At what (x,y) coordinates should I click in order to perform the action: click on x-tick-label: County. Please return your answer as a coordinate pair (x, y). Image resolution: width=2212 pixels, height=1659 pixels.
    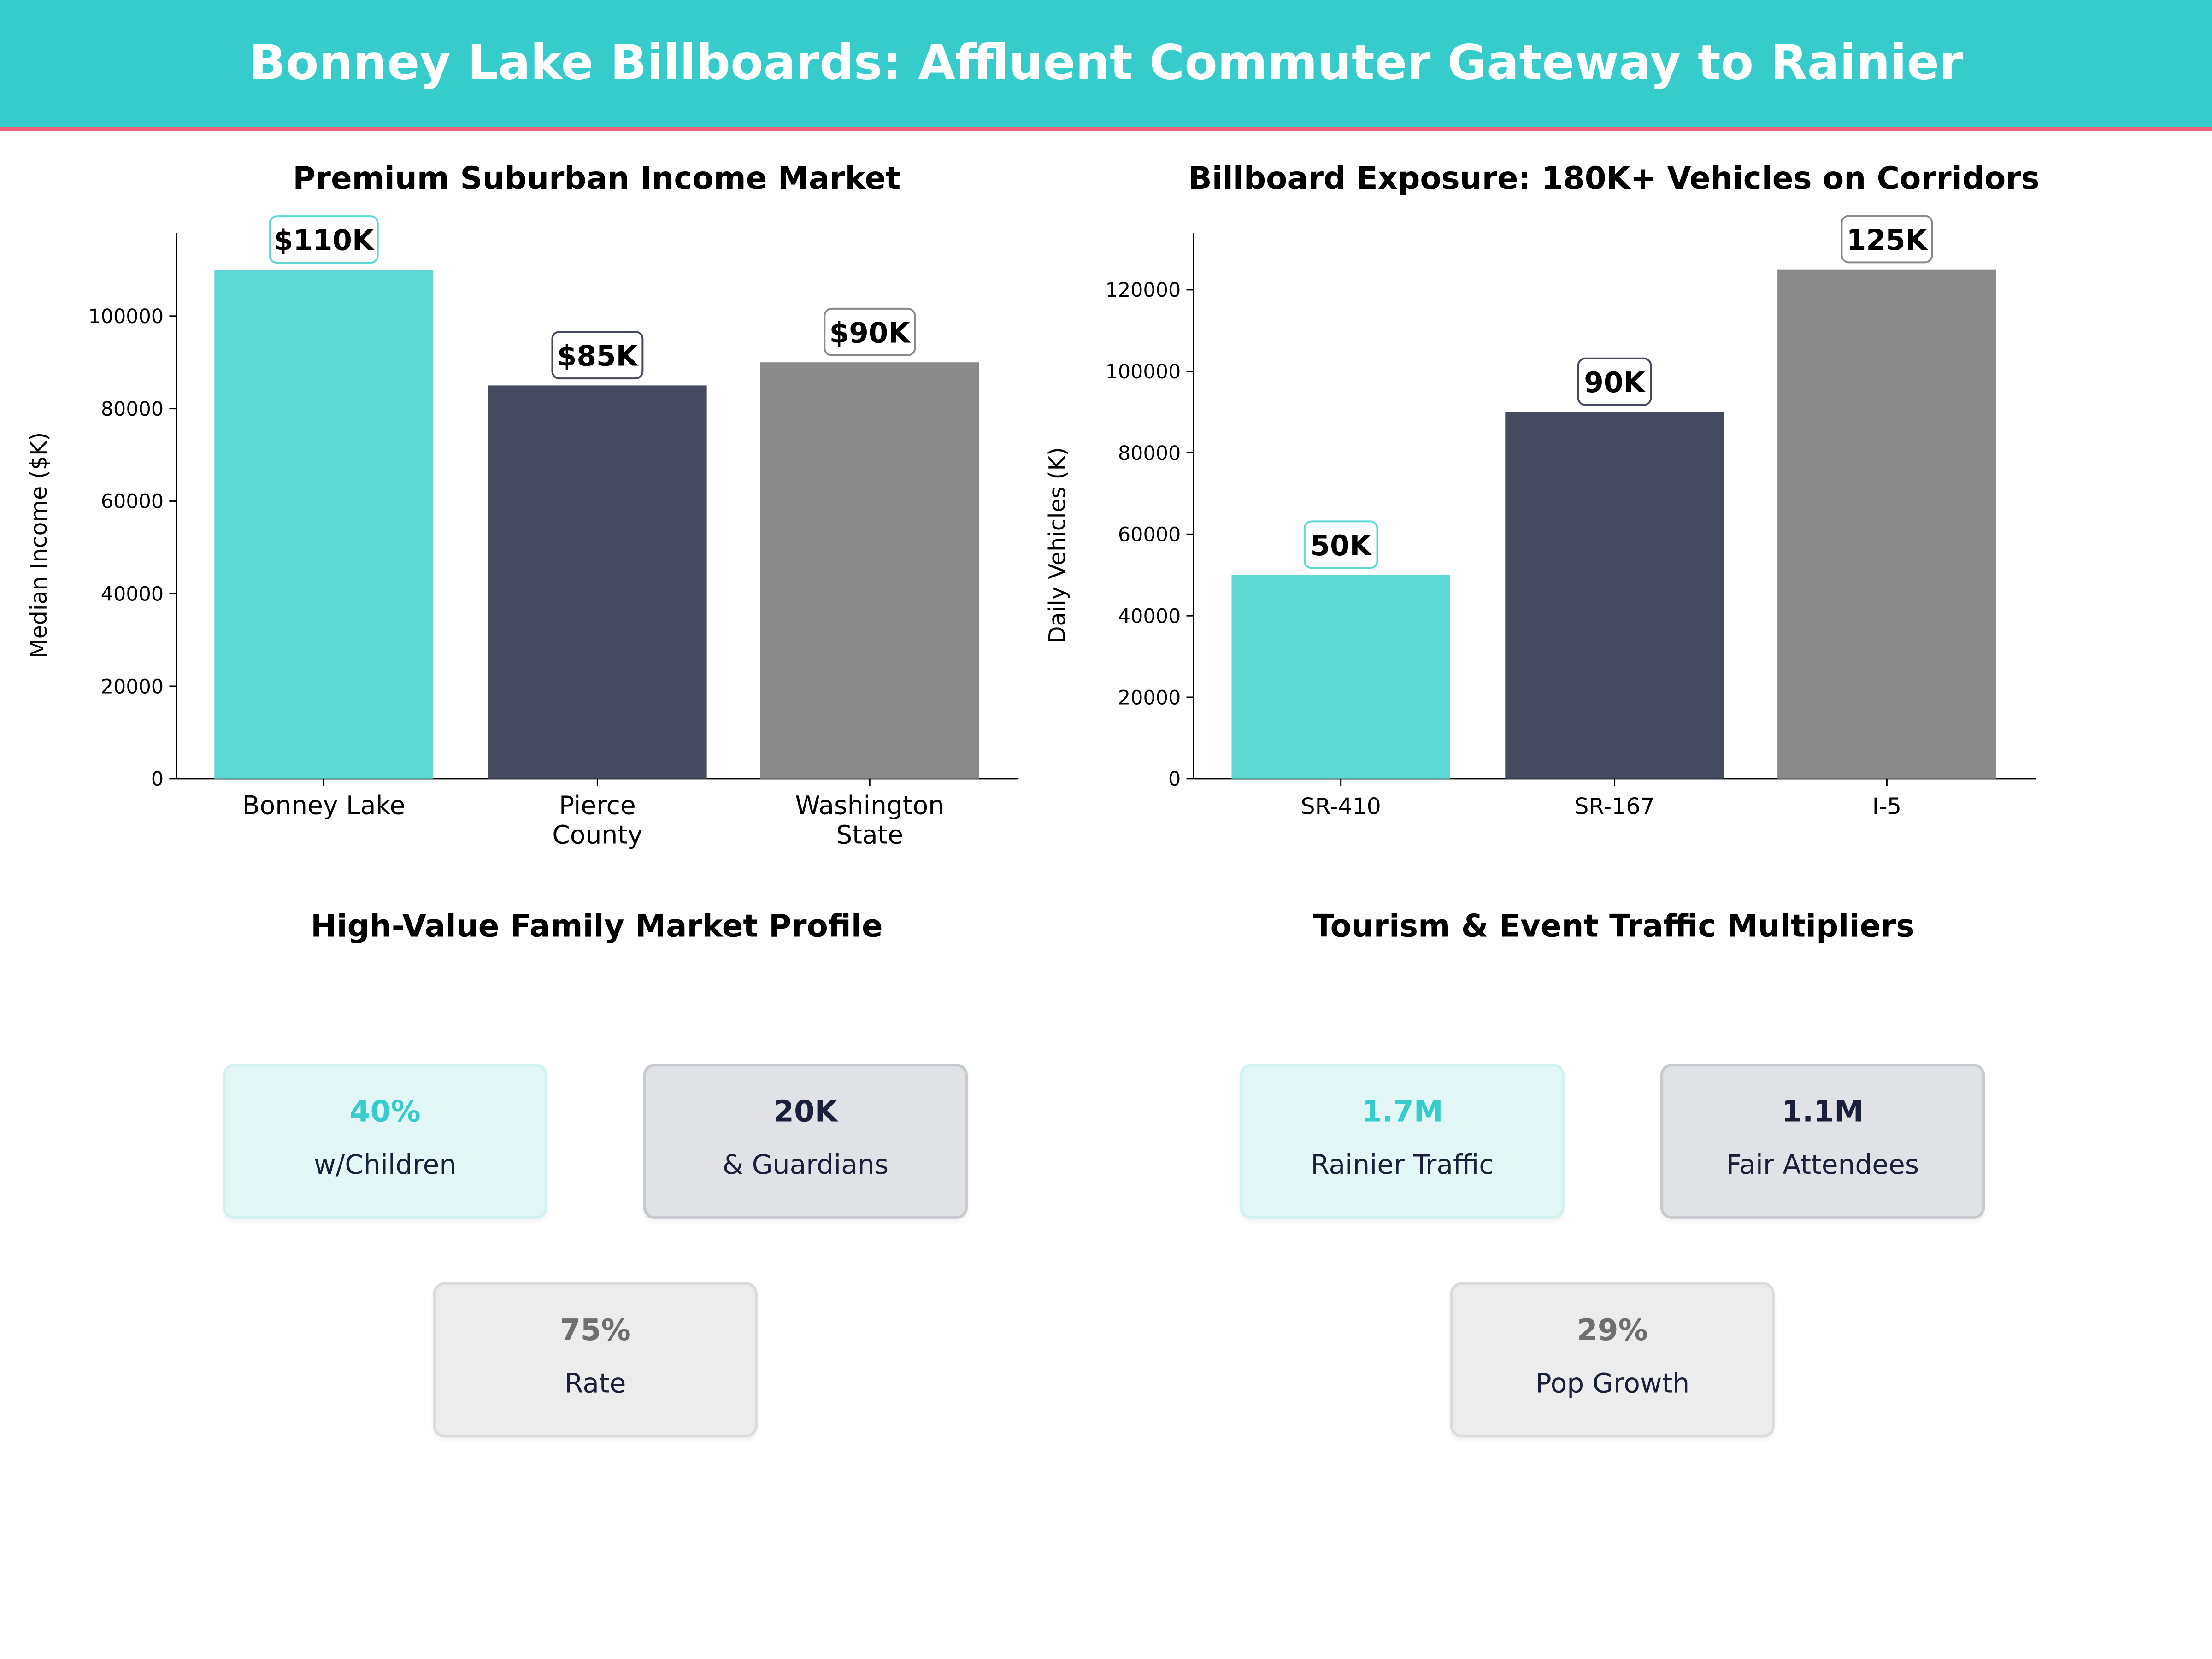
    Looking at the image, I should click on (597, 835).